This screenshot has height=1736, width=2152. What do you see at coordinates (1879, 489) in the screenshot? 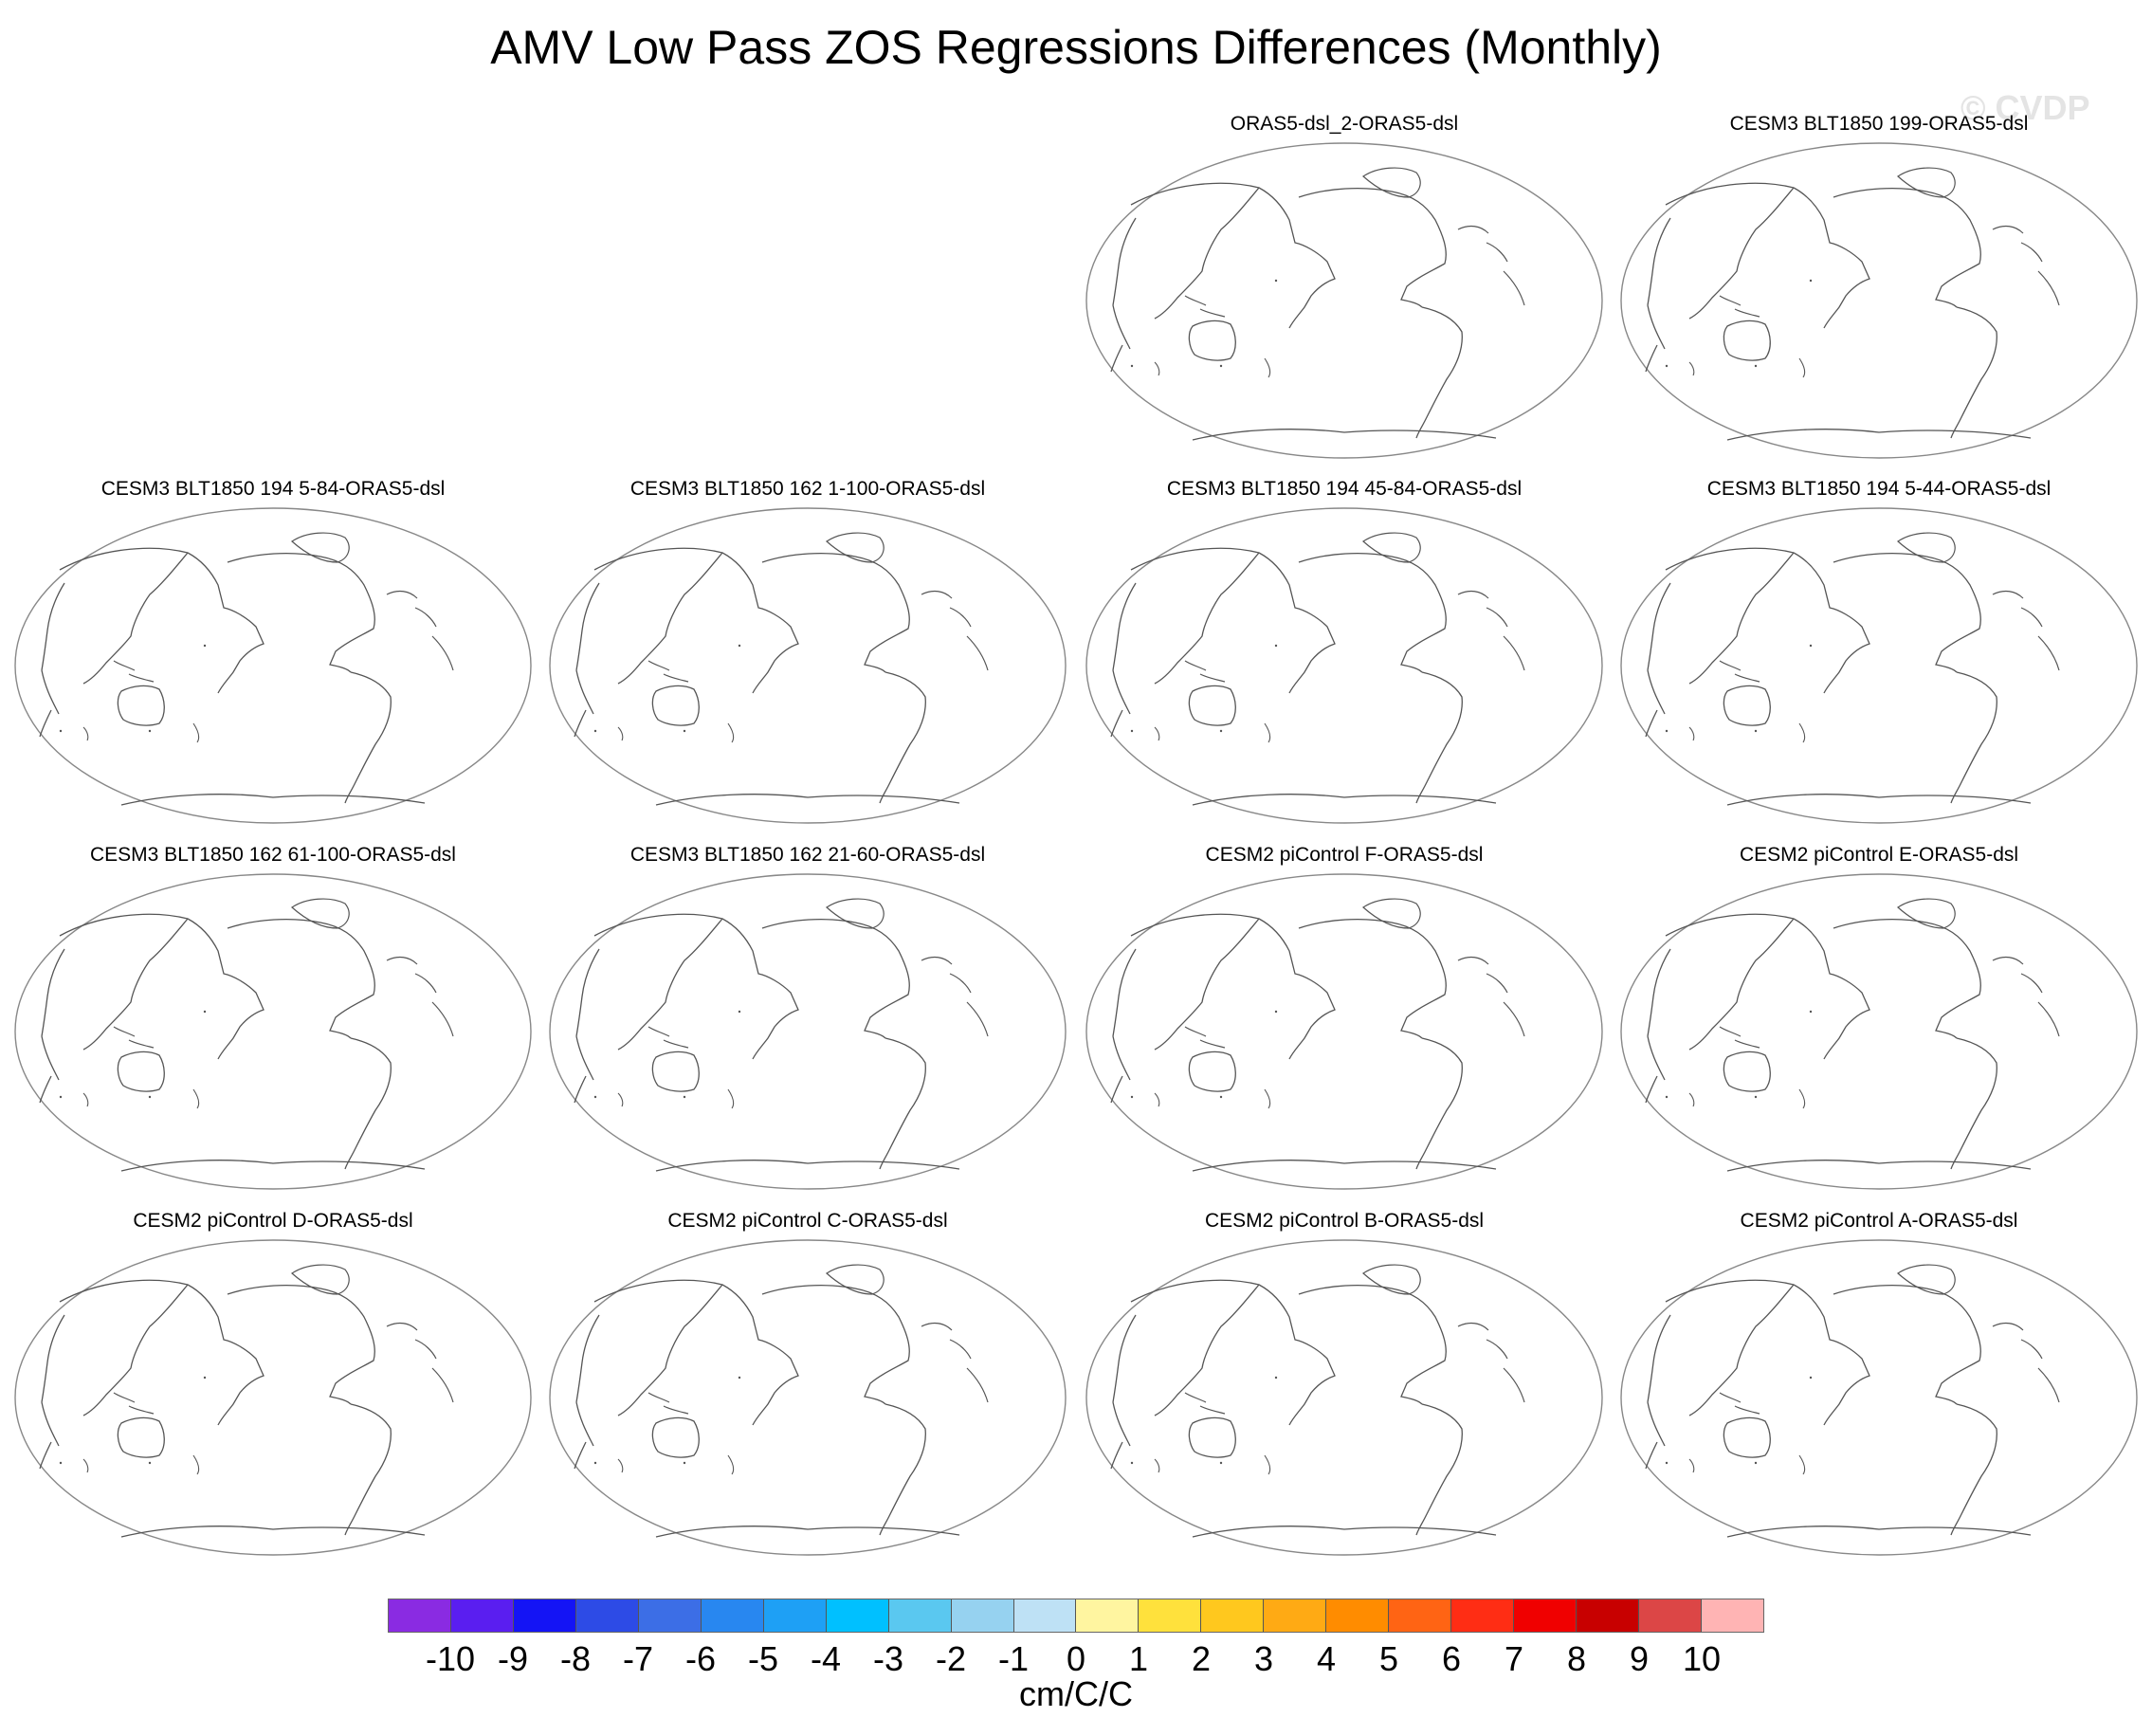
I see `panel-title: CESM3 BLT1850 194 5-44-ORAS5-dsl` at bounding box center [1879, 489].